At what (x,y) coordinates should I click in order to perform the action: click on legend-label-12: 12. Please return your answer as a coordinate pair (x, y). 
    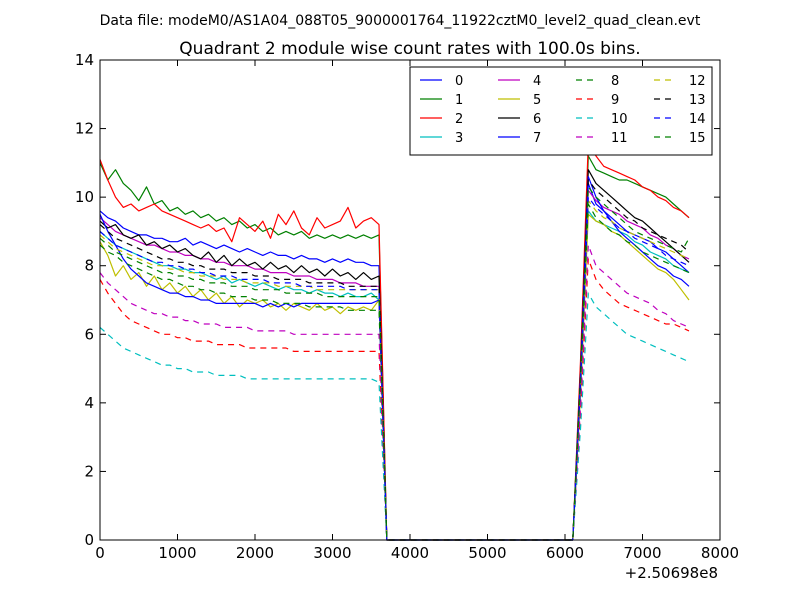
    Looking at the image, I should click on (697, 81).